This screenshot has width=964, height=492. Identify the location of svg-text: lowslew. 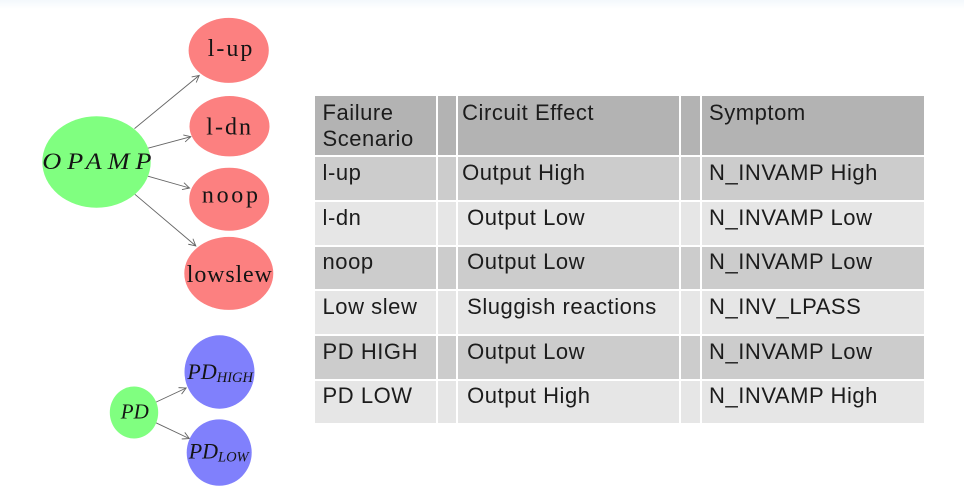
(230, 275).